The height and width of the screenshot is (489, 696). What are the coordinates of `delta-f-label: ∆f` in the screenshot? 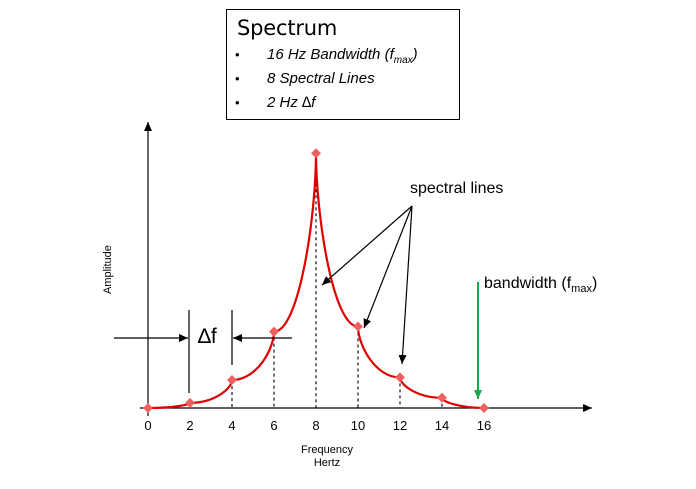 It's located at (207, 336).